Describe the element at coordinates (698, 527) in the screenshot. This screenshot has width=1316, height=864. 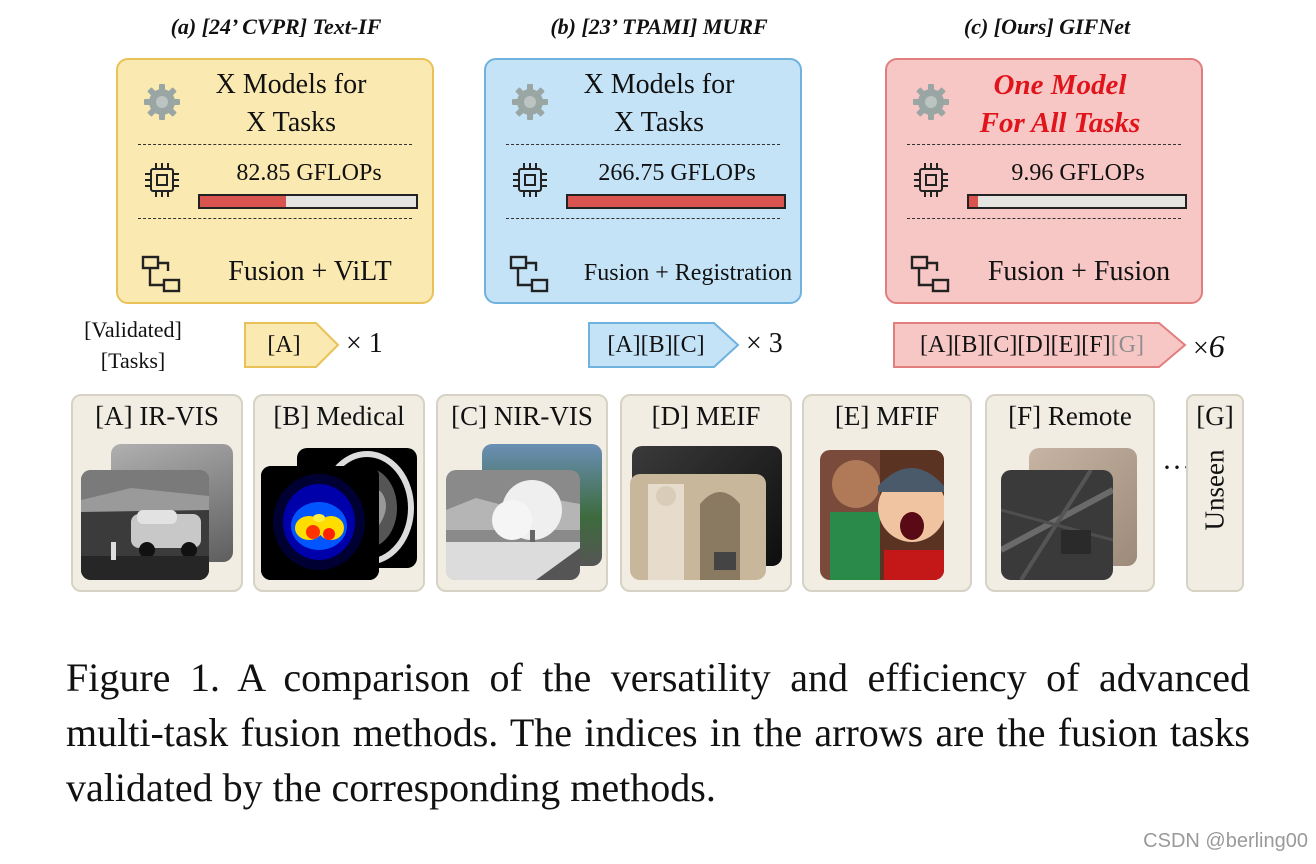
I see `overexposed-image-front` at that location.